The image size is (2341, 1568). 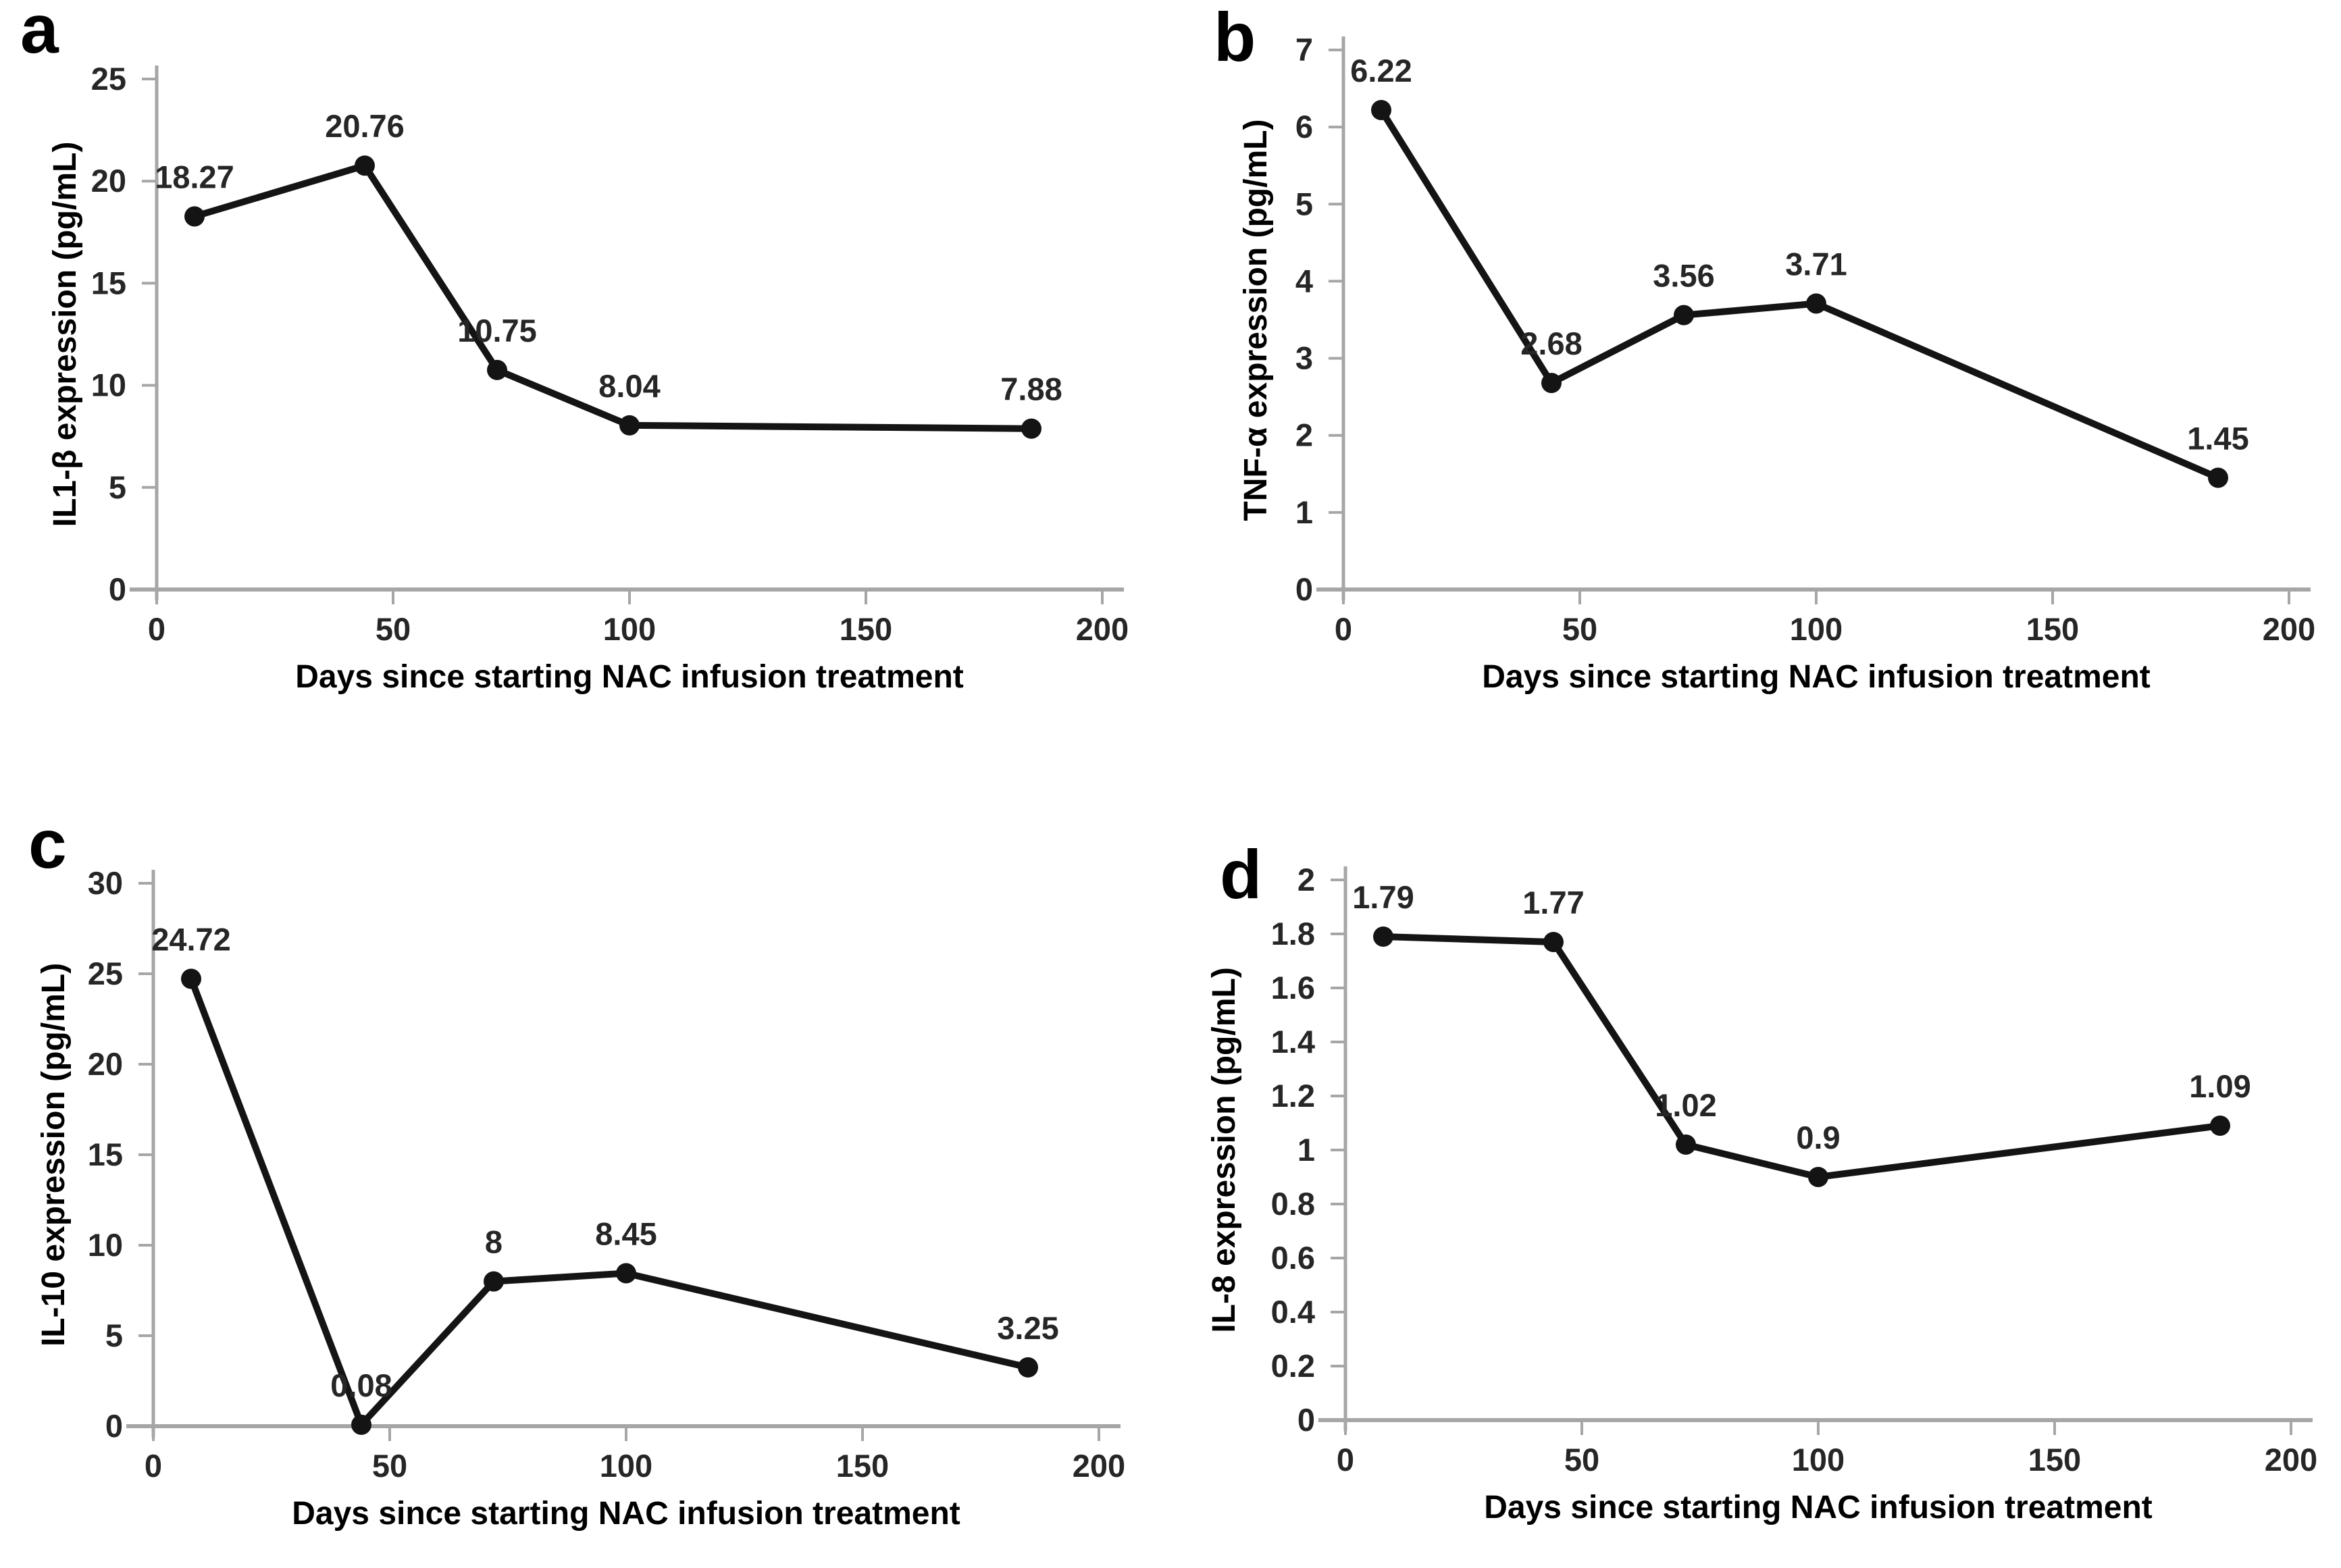 I want to click on y-tick-label: 2, so click(x=1304, y=435).